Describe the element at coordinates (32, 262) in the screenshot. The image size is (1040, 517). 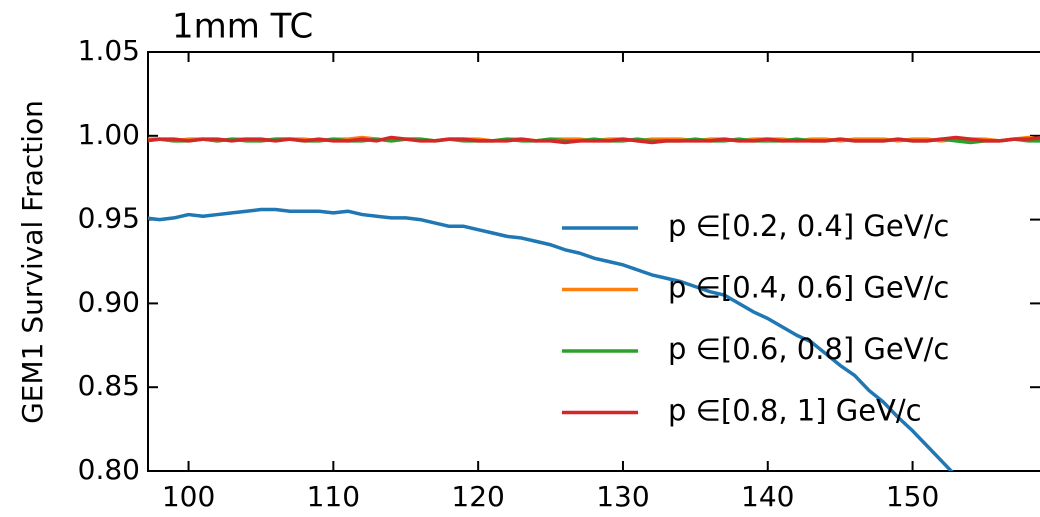
I see `y-axis-label: GEM1 Survival Fraction` at that location.